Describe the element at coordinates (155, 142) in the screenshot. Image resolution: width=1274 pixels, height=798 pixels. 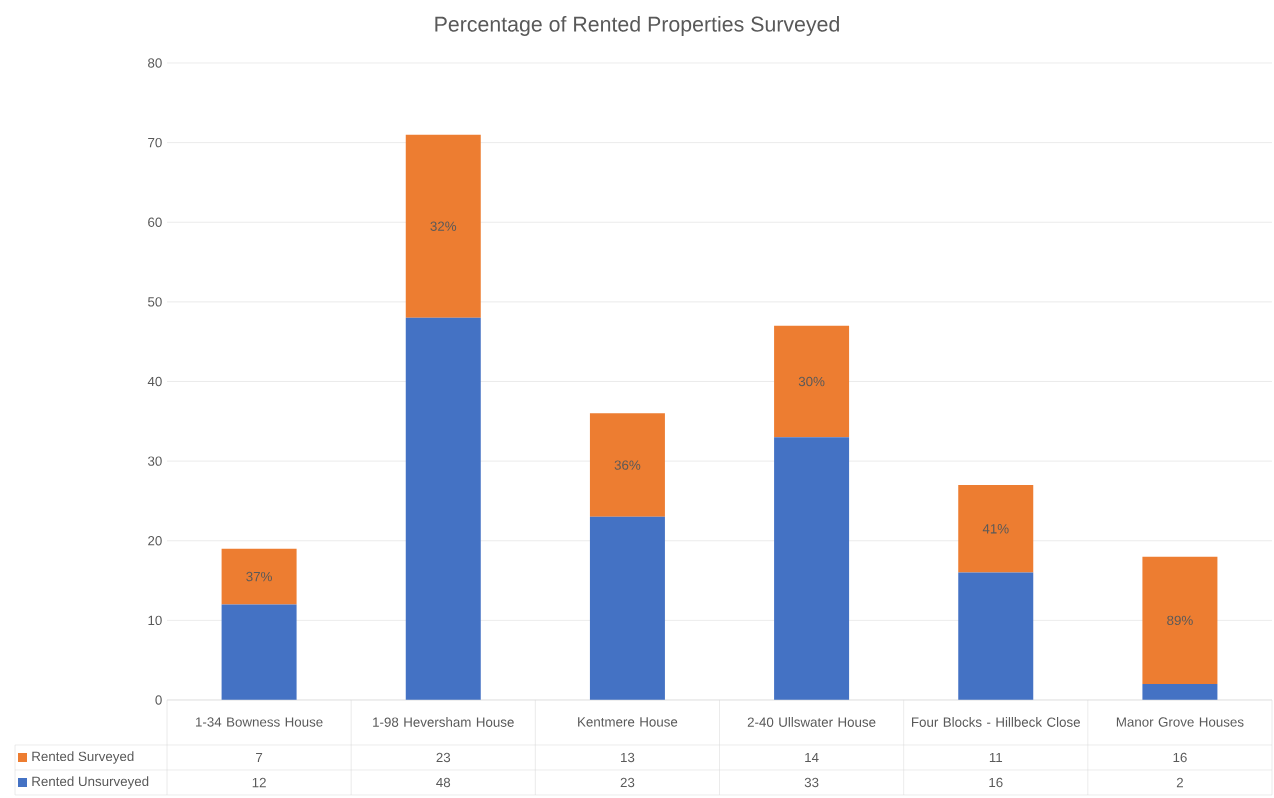
I see `y-tick-label: 70` at that location.